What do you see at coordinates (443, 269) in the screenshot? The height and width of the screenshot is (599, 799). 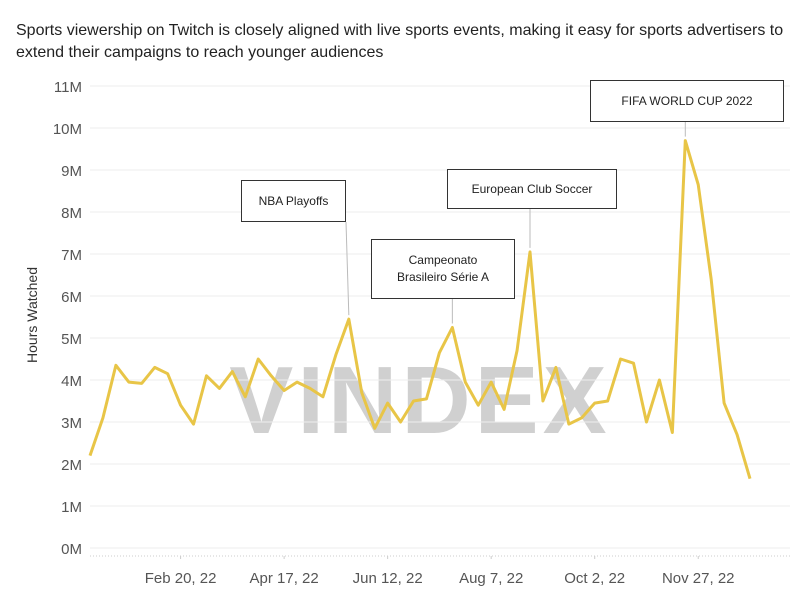 I see `annotation: Campeonato Brasileiro Série A` at bounding box center [443, 269].